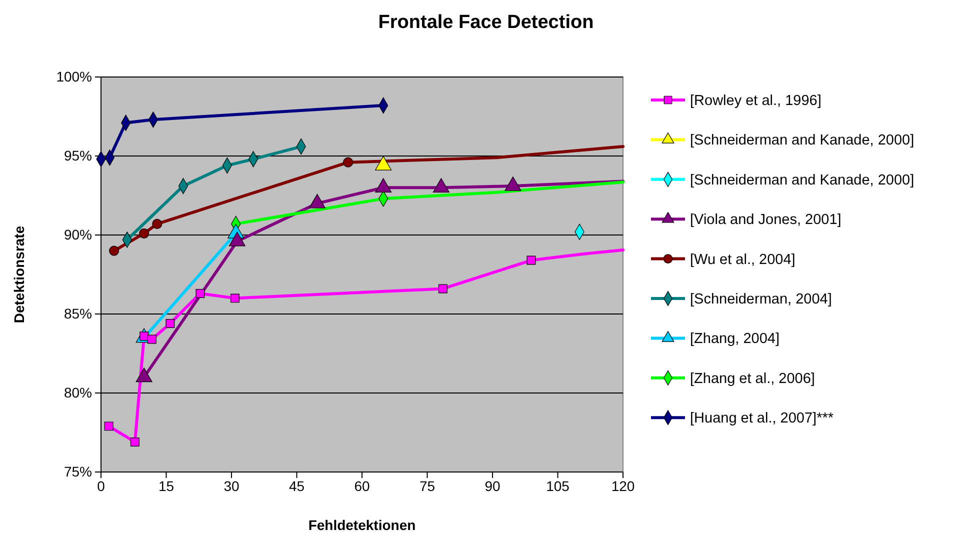 This screenshot has height=538, width=967. Describe the element at coordinates (166, 486) in the screenshot. I see `x-tick-label: 15` at that location.